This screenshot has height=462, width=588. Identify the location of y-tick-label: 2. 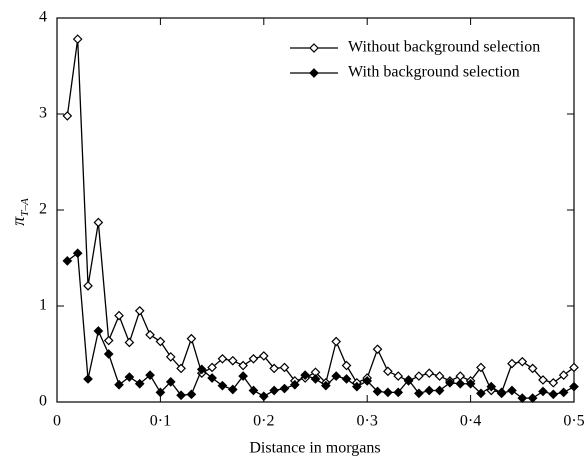
(43, 209).